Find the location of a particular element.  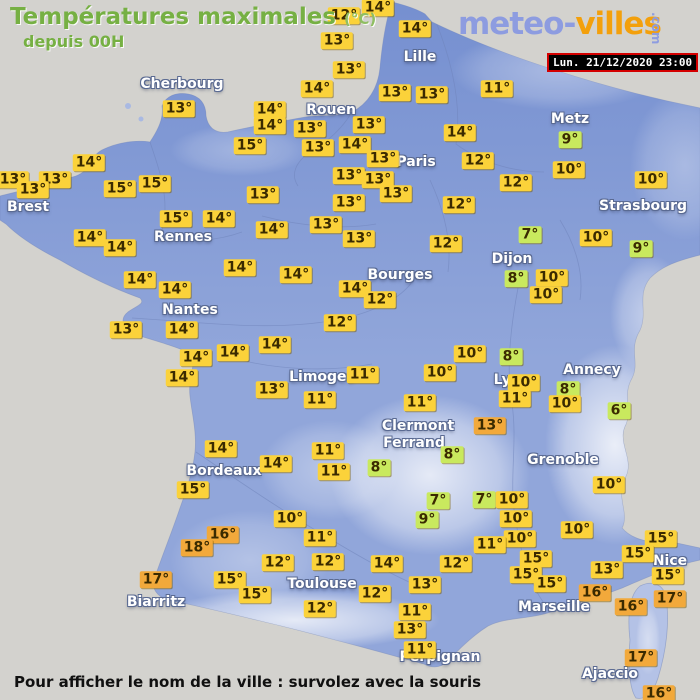

temp-label: 7° is located at coordinates (438, 501).